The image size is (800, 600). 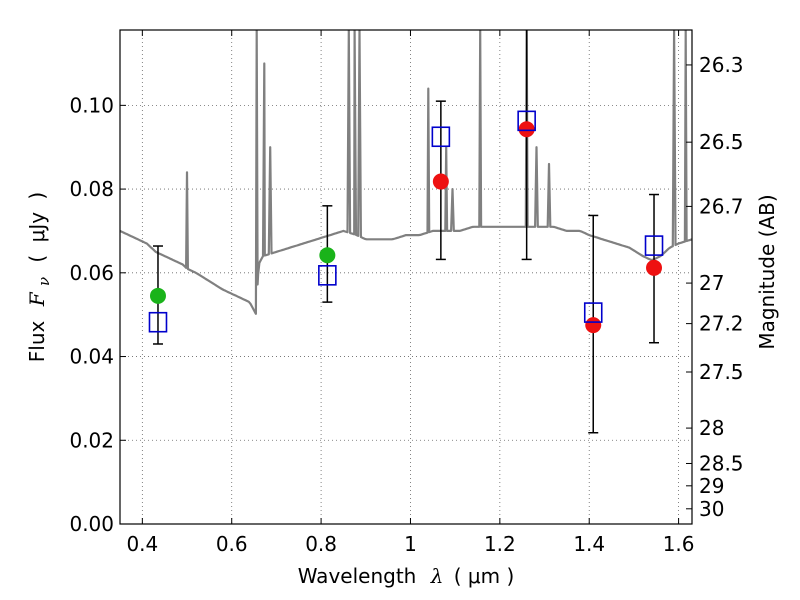 I want to click on y-tick-label: 0.04, so click(x=91, y=357).